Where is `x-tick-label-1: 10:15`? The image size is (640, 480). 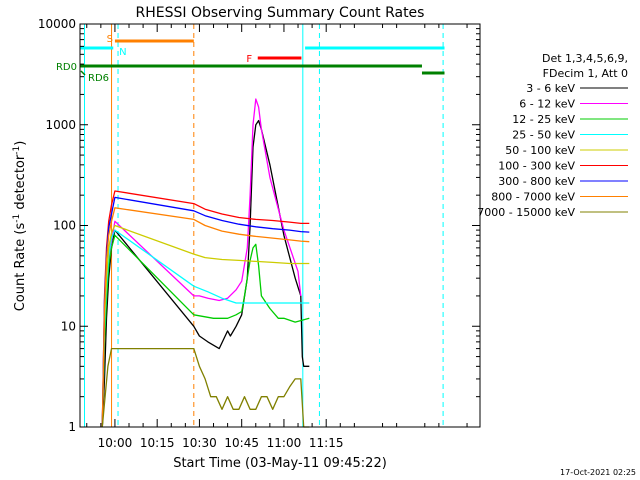 x-tick-label-1: 10:15 is located at coordinates (157, 443).